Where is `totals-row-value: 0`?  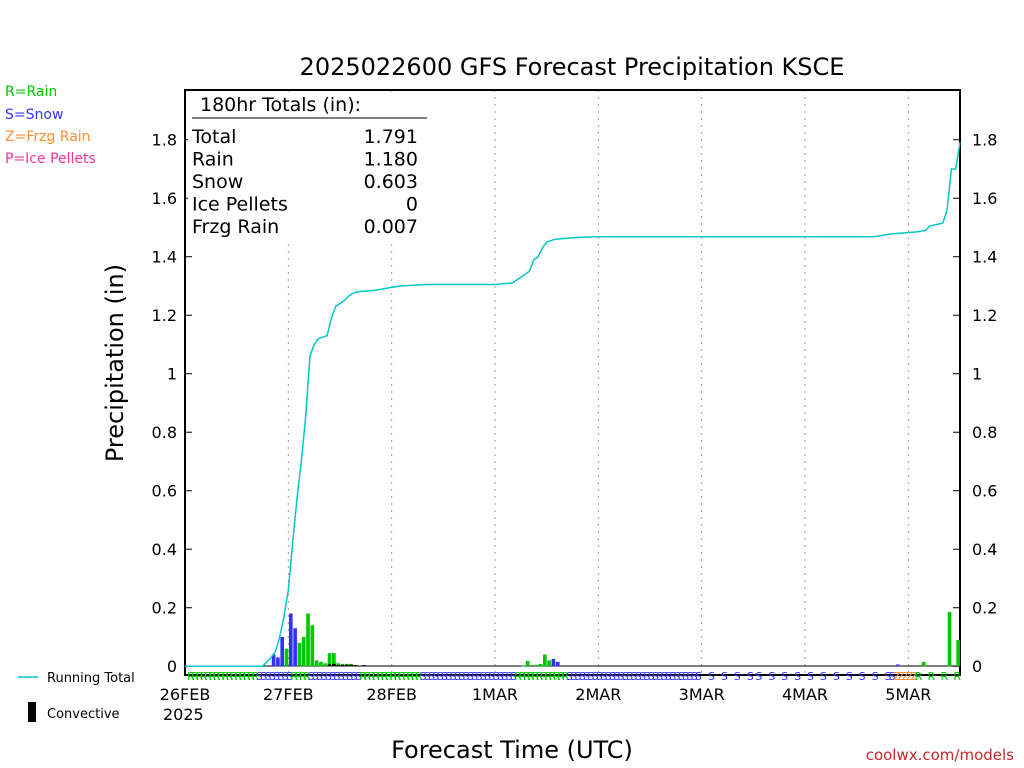
totals-row-value: 0 is located at coordinates (412, 205).